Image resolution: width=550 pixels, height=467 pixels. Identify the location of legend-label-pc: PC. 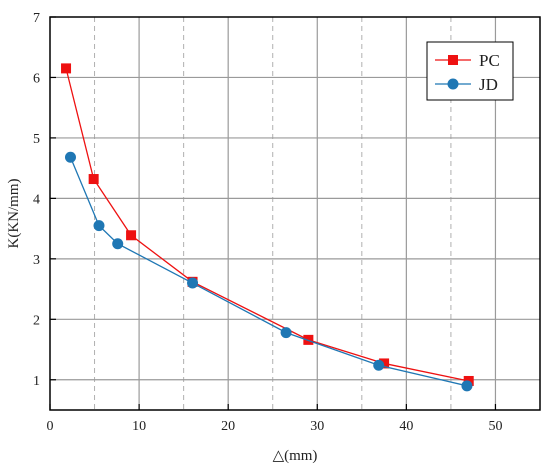
(489, 60).